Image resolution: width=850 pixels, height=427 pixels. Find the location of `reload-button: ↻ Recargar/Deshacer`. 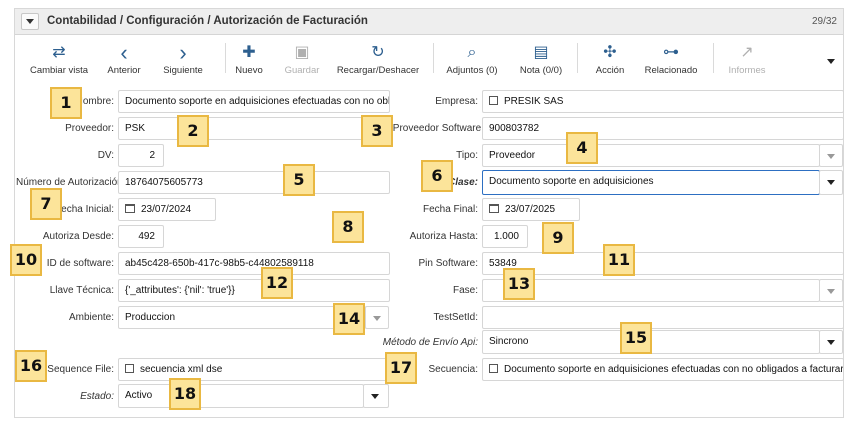

reload-button: ↻ Recargar/Deshacer is located at coordinates (378, 60).